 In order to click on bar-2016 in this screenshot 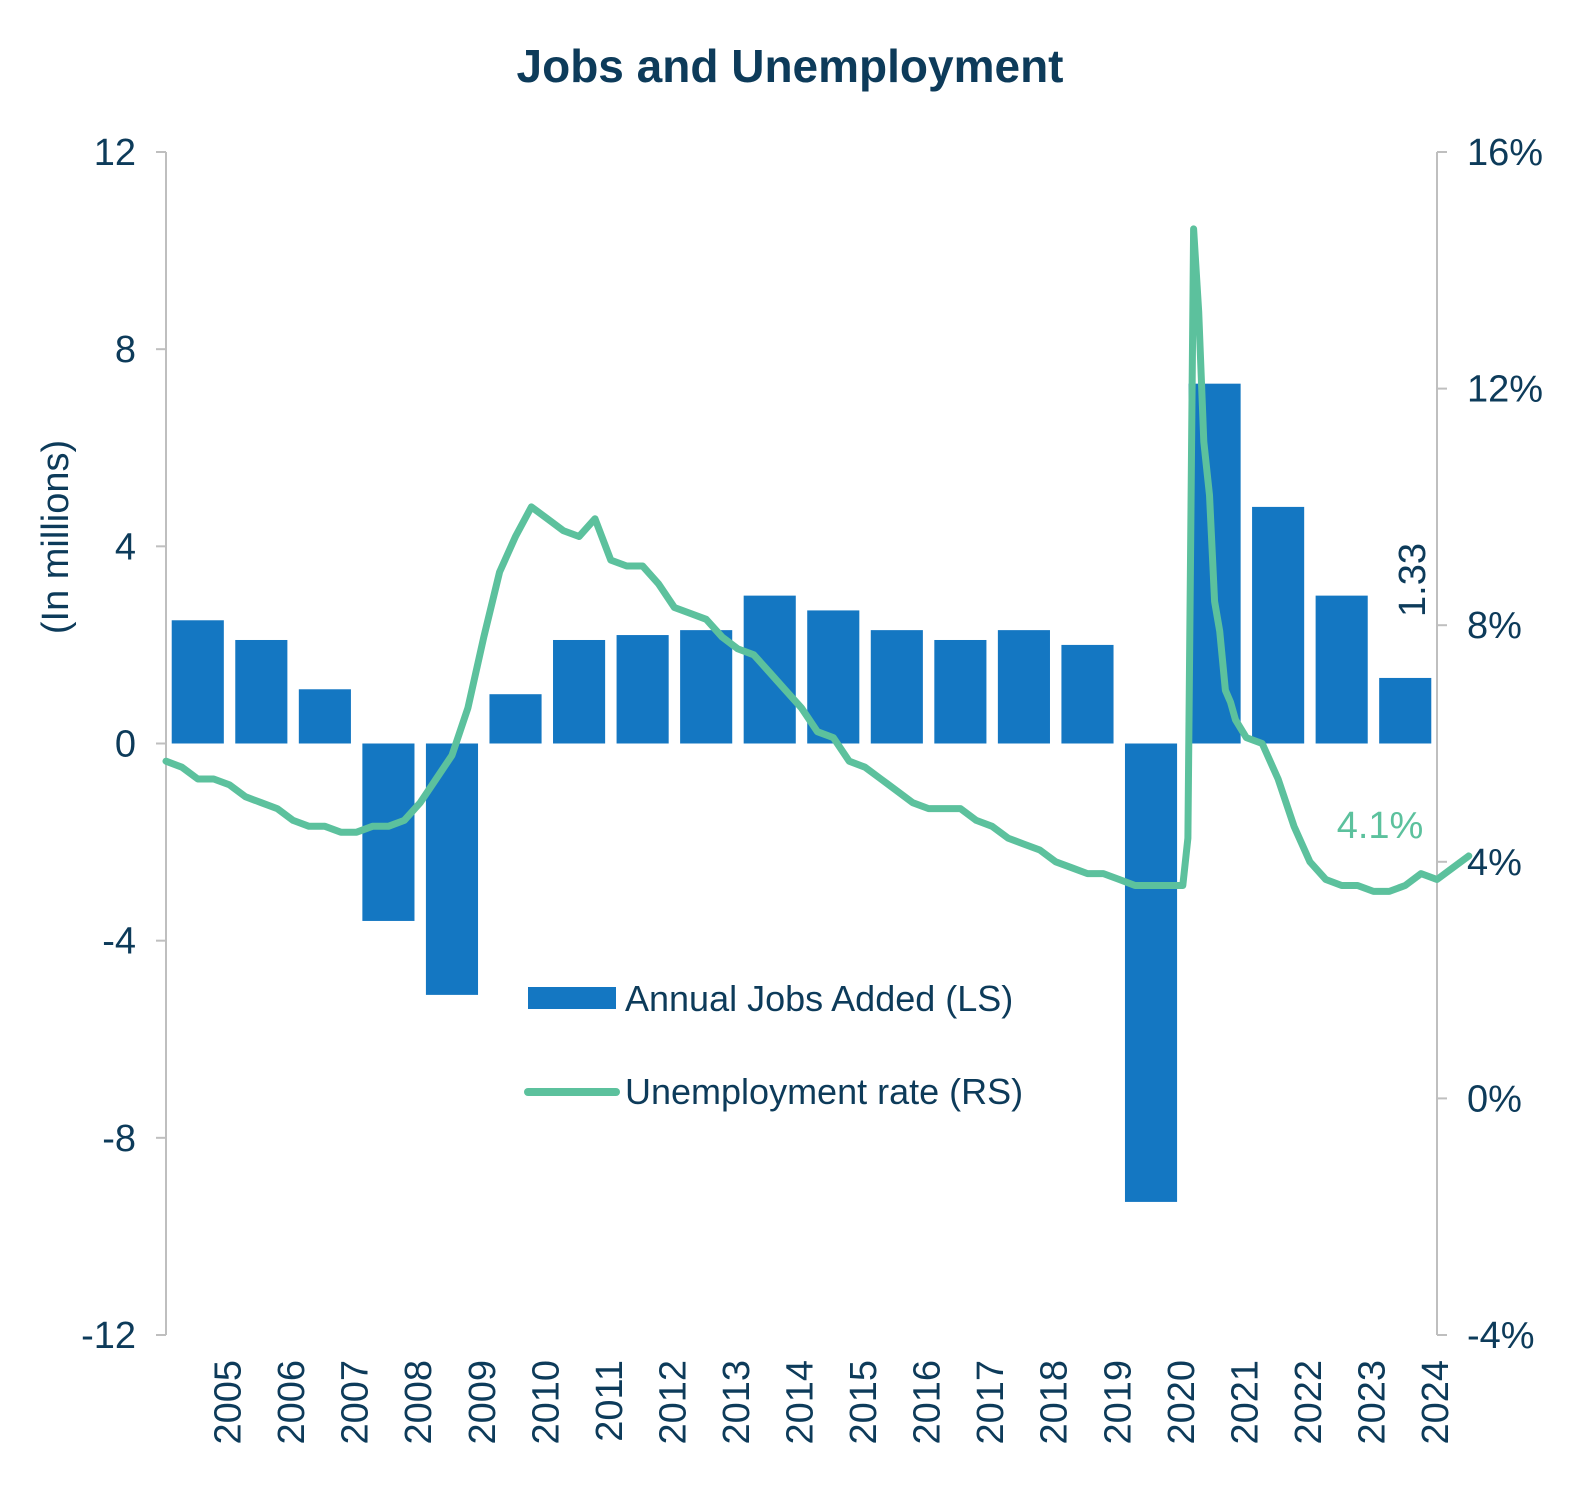, I will do `click(896, 687)`.